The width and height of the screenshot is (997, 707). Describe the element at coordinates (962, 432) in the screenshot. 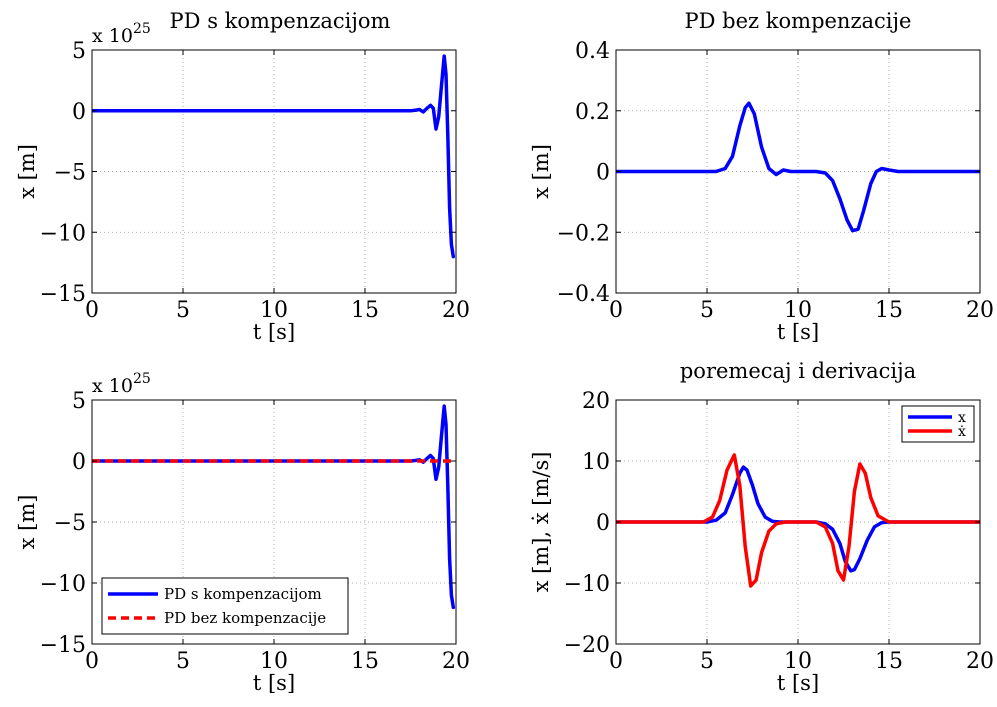

I see `legend-entry: ẋ` at that location.